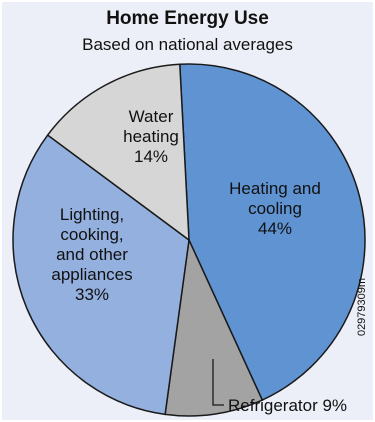 This screenshot has width=375, height=422. I want to click on label-refrigerator: Refrigerator 9%, so click(287, 405).